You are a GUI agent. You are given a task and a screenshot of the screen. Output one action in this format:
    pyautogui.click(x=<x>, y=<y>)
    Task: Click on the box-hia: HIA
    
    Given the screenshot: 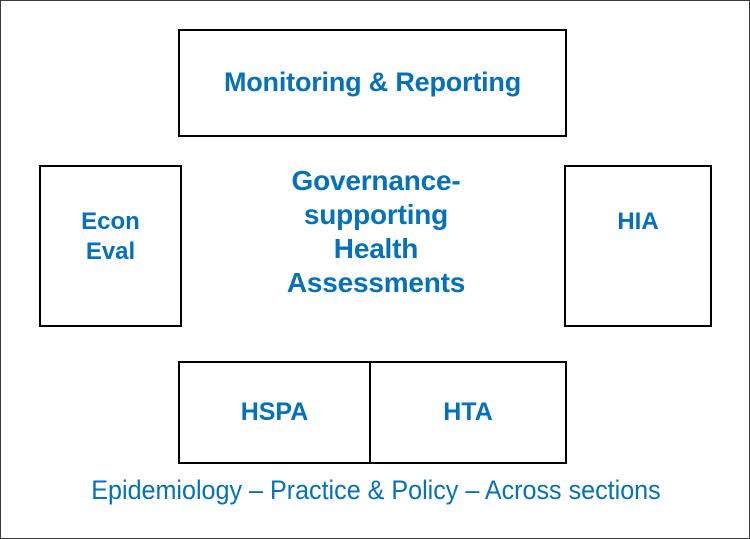 What is the action you would take?
    pyautogui.click(x=638, y=246)
    